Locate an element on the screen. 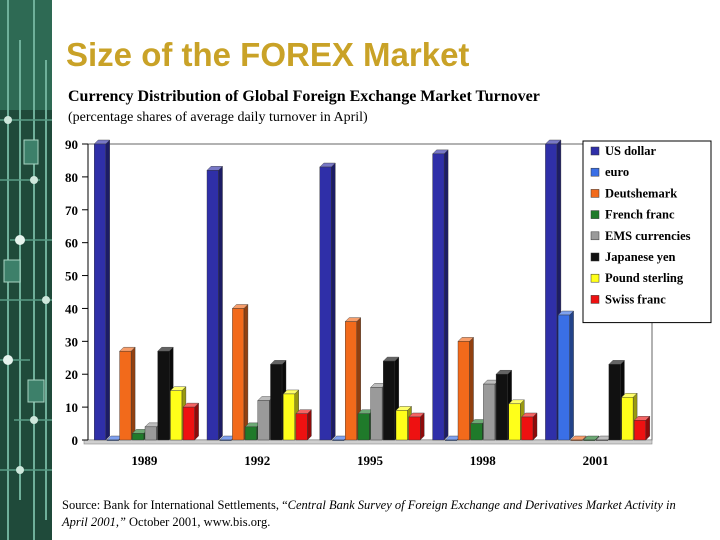  y-tick-label: 80 is located at coordinates (71, 177).